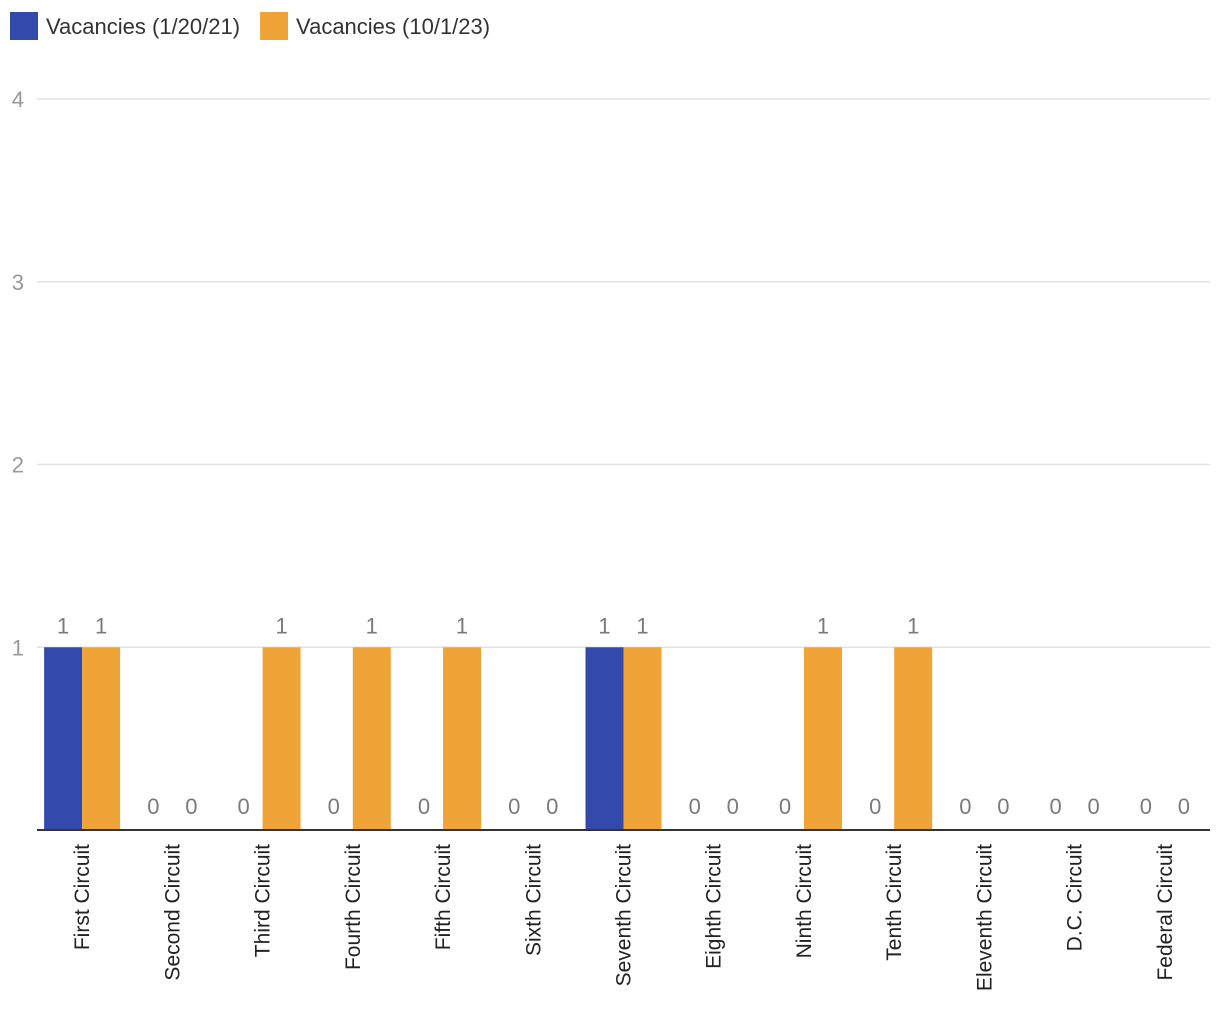 Image resolution: width=1220 pixels, height=1020 pixels. I want to click on data-label-1-3: 1, so click(372, 625).